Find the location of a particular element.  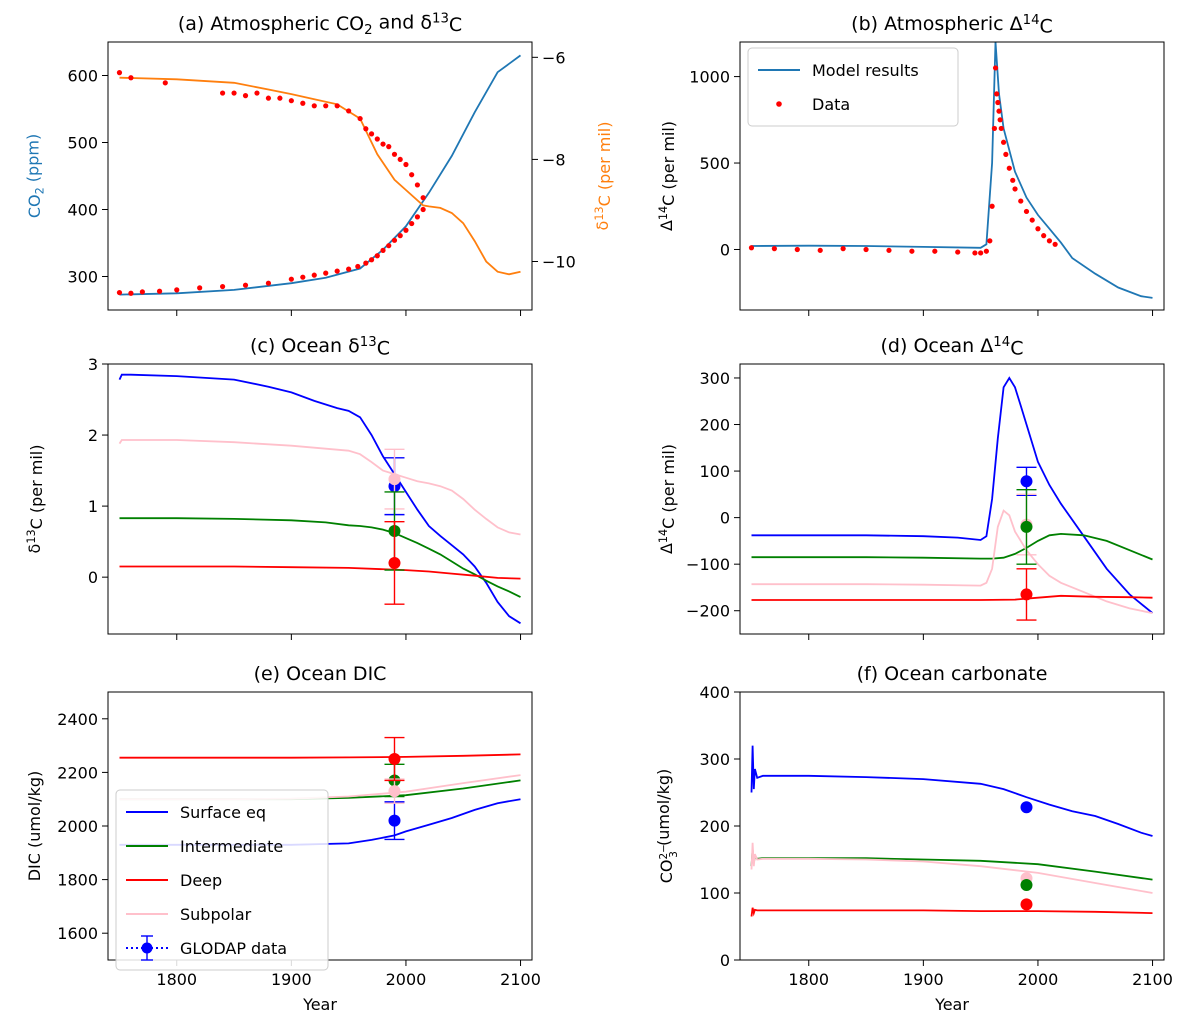

y-right-axis-label-a-part: C (per mil) is located at coordinates (604, 164).